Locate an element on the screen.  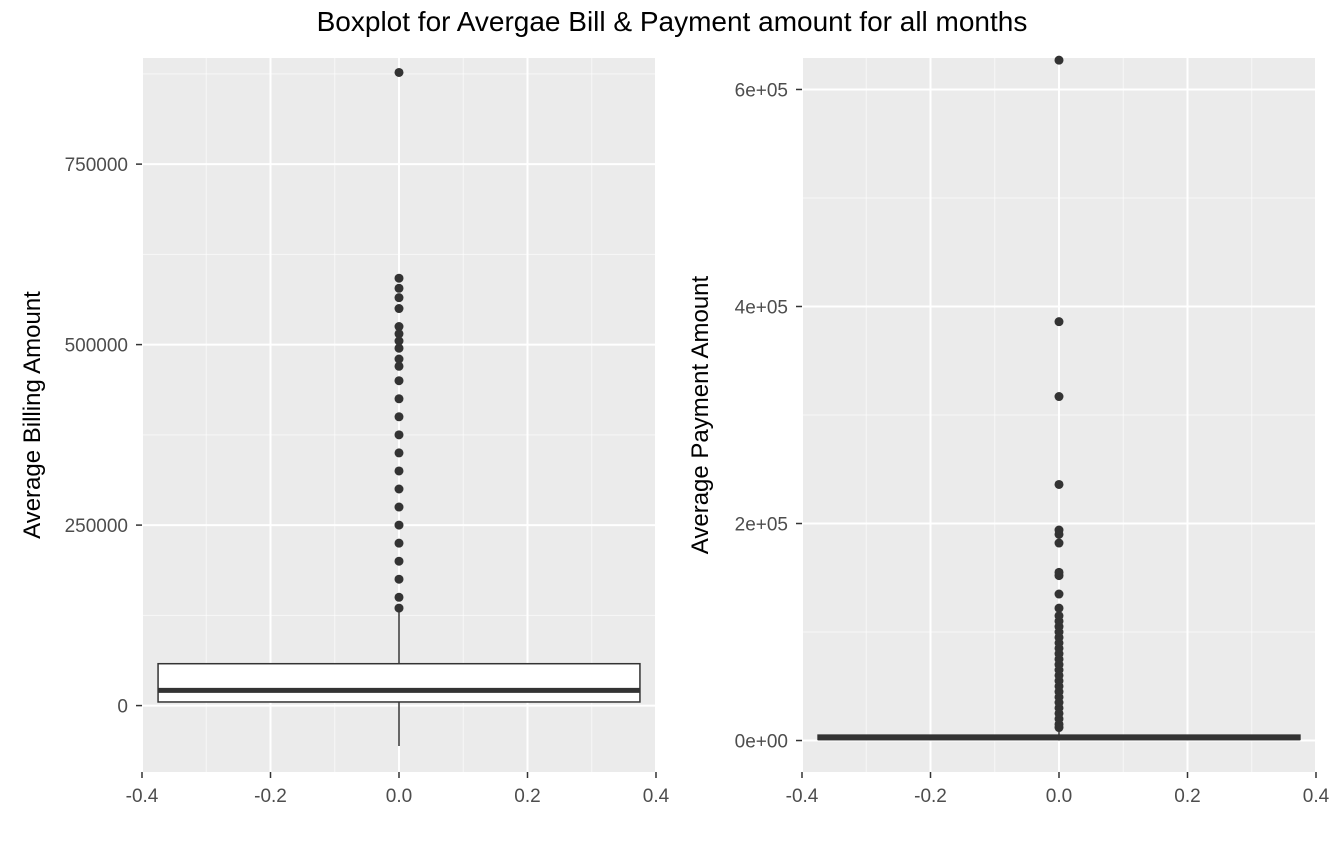
y-axis-title: Average Payment Amount is located at coordinates (700, 414).